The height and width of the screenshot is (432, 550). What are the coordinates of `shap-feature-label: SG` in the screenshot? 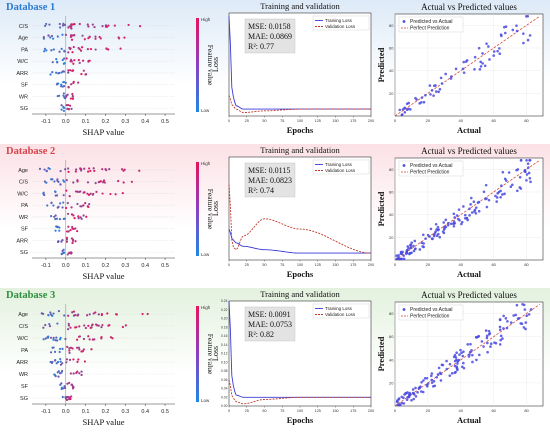 It's located at (24, 399).